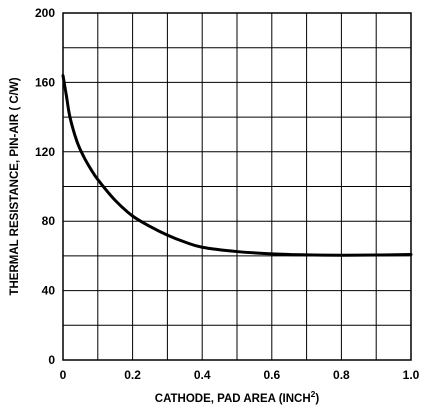 The image size is (421, 409). I want to click on y-tick-label: 80, so click(49, 221).